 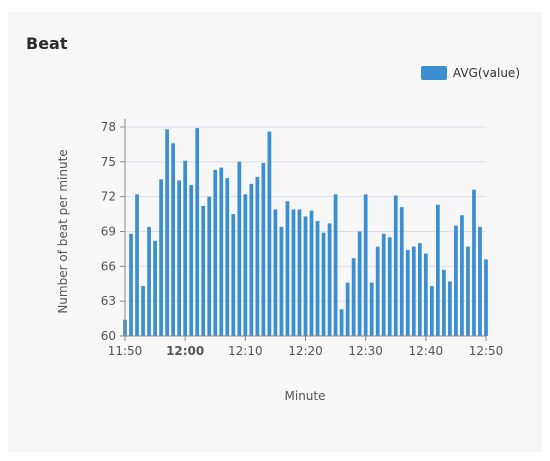 What do you see at coordinates (486, 351) in the screenshot?
I see `x-tick-label: 12:50` at bounding box center [486, 351].